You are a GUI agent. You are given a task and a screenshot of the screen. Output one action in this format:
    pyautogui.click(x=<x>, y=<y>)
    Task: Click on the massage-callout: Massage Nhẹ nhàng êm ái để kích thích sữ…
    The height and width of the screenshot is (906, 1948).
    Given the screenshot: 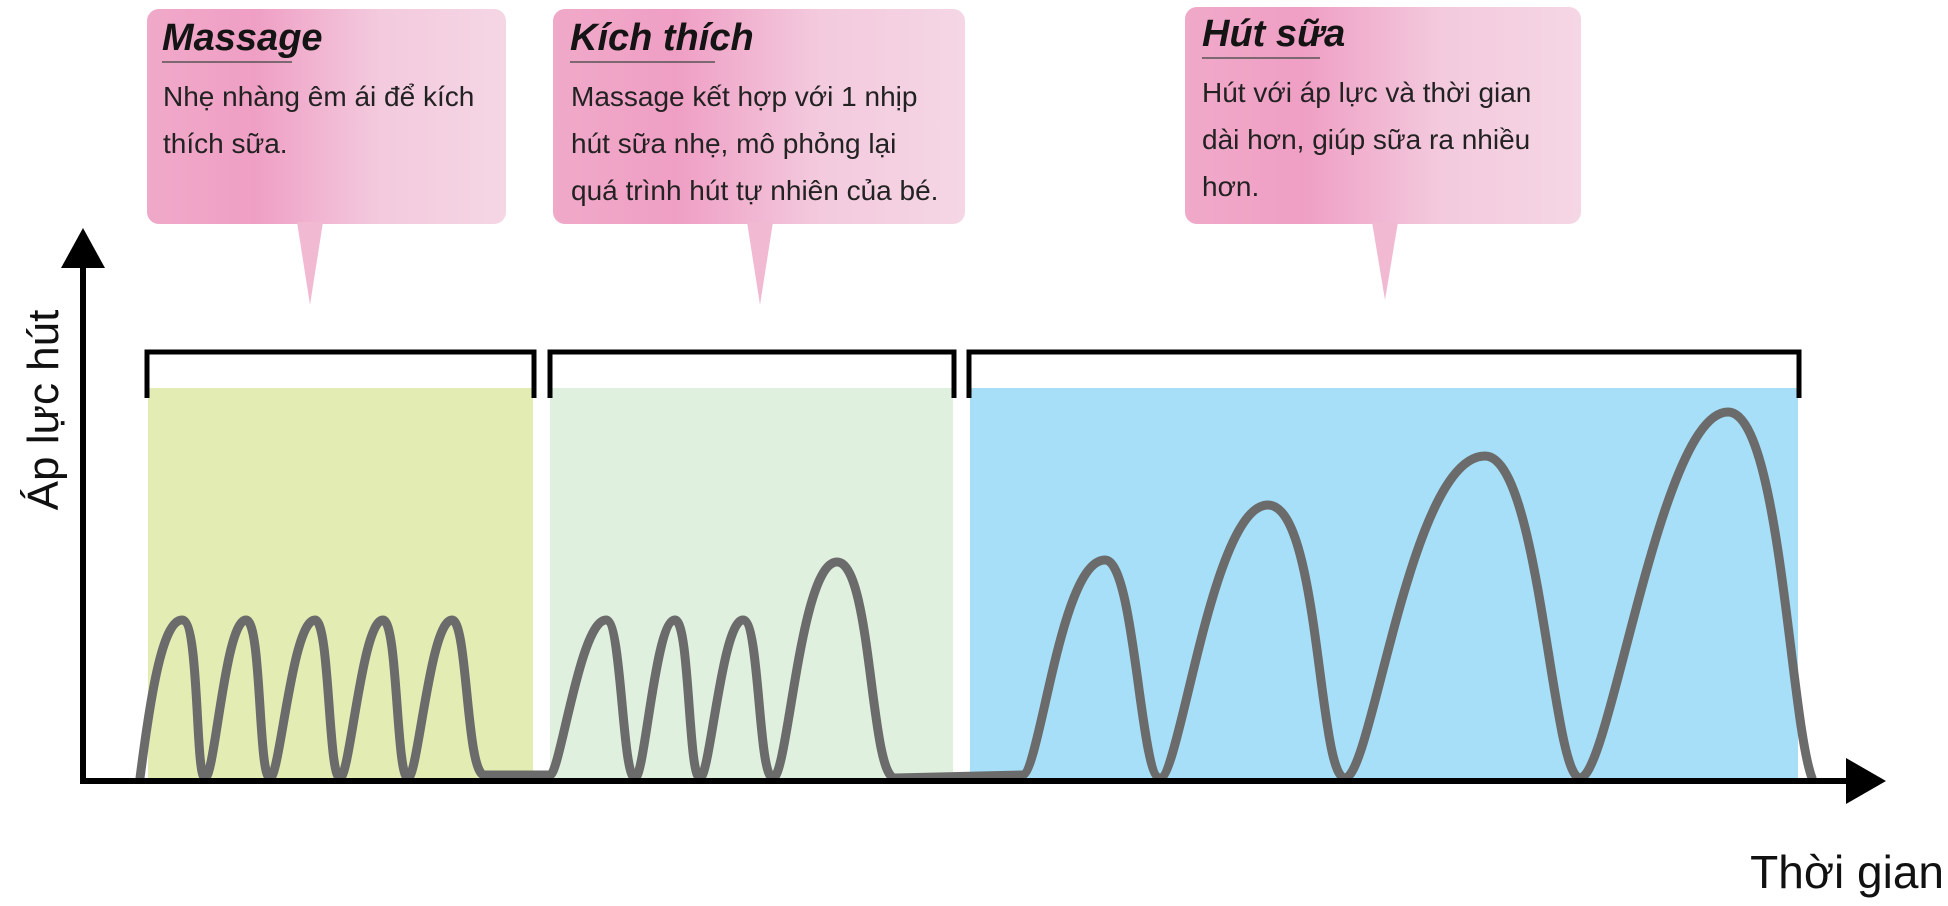 What is the action you would take?
    pyautogui.click(x=326, y=157)
    